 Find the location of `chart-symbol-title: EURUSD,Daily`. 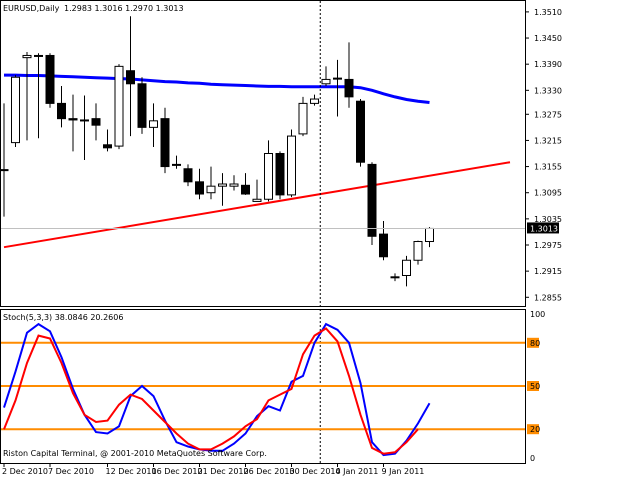

chart-symbol-title: EURUSD,Daily is located at coordinates (31, 8).